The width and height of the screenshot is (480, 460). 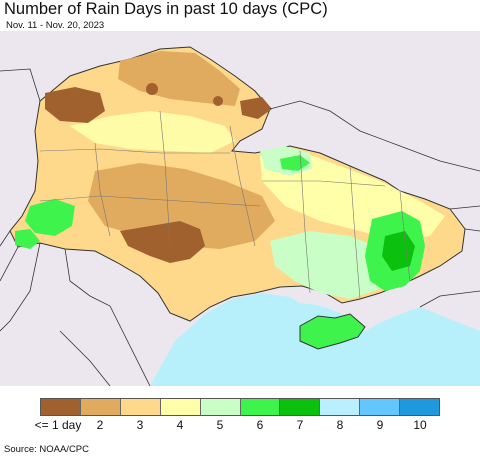 I want to click on zone-5-days-southeast, so click(x=330, y=265).